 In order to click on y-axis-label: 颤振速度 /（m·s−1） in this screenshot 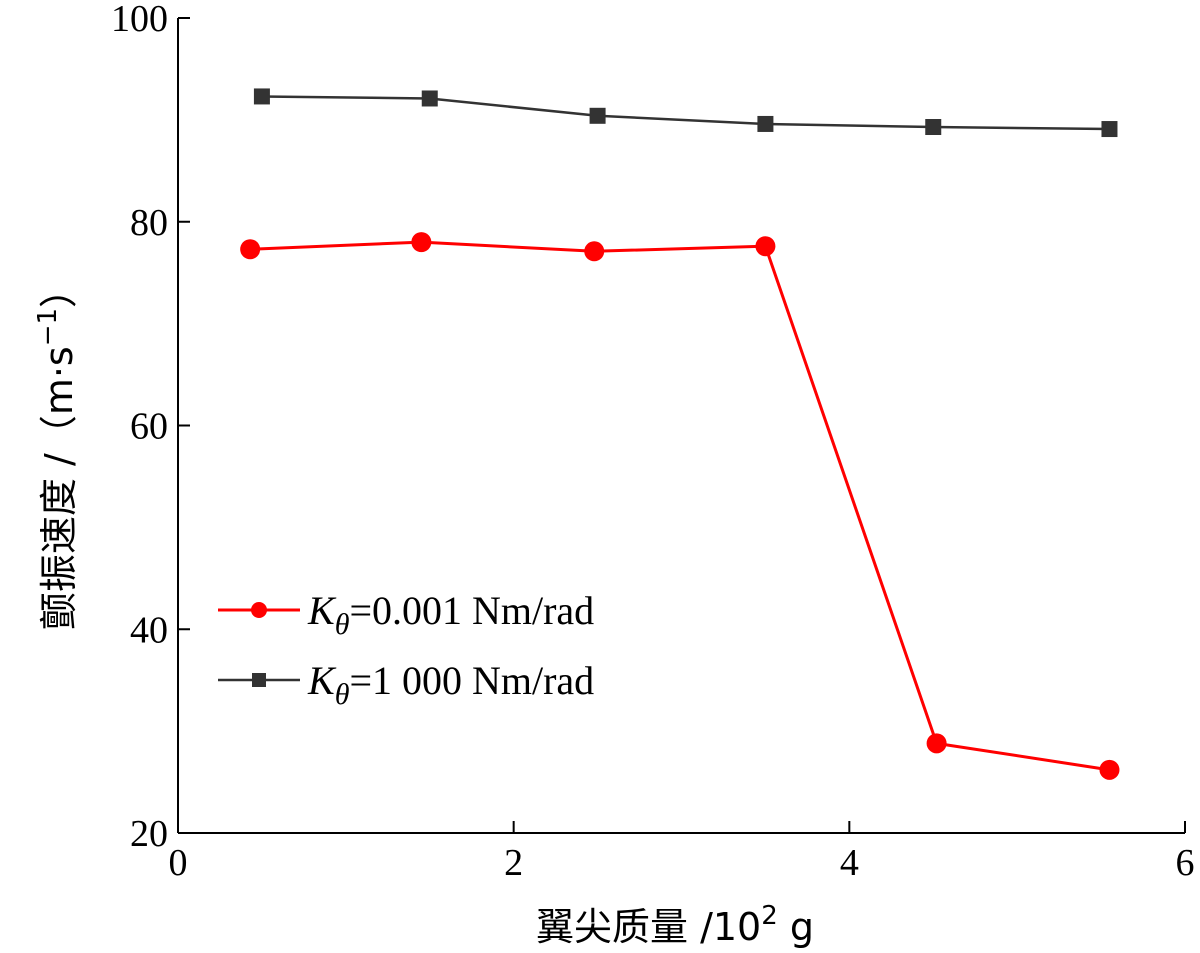, I will do `click(57, 450)`.